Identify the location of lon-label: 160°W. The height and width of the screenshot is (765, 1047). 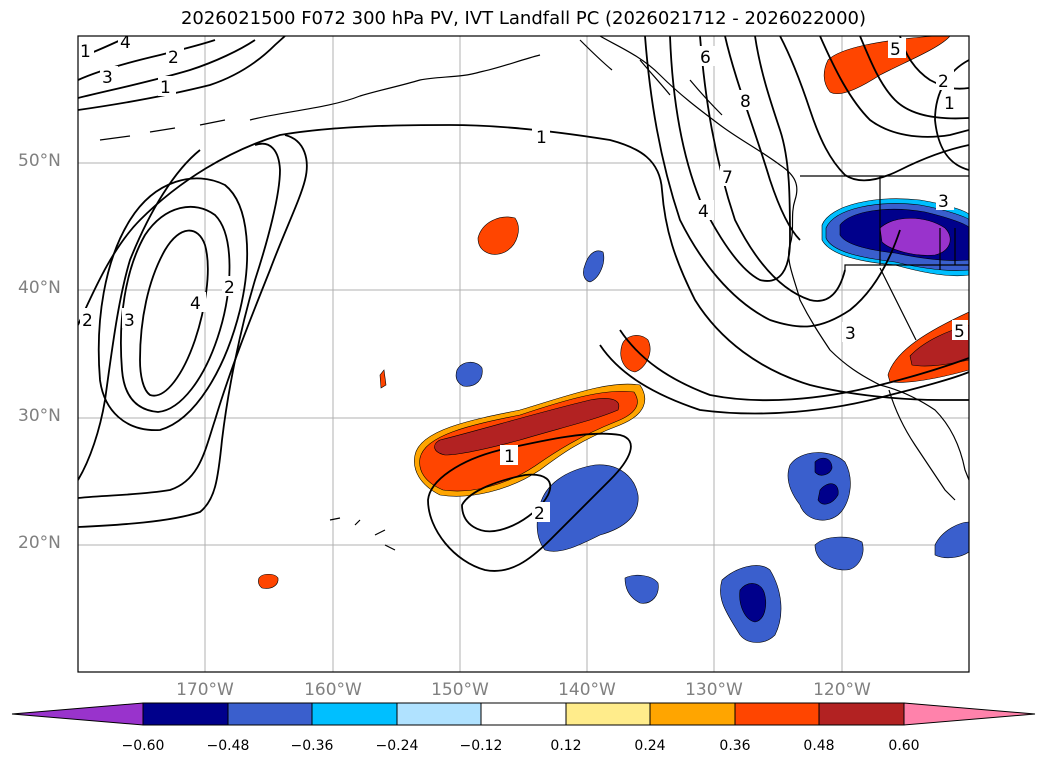
(333, 690).